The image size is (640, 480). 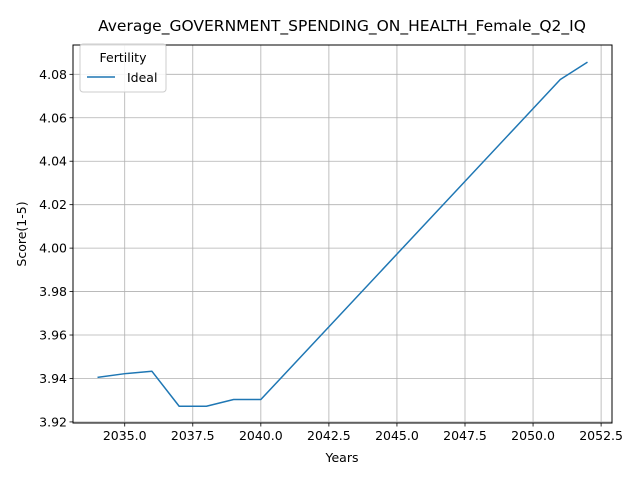 What do you see at coordinates (53, 421) in the screenshot?
I see `y-tick-label: 3.92` at bounding box center [53, 421].